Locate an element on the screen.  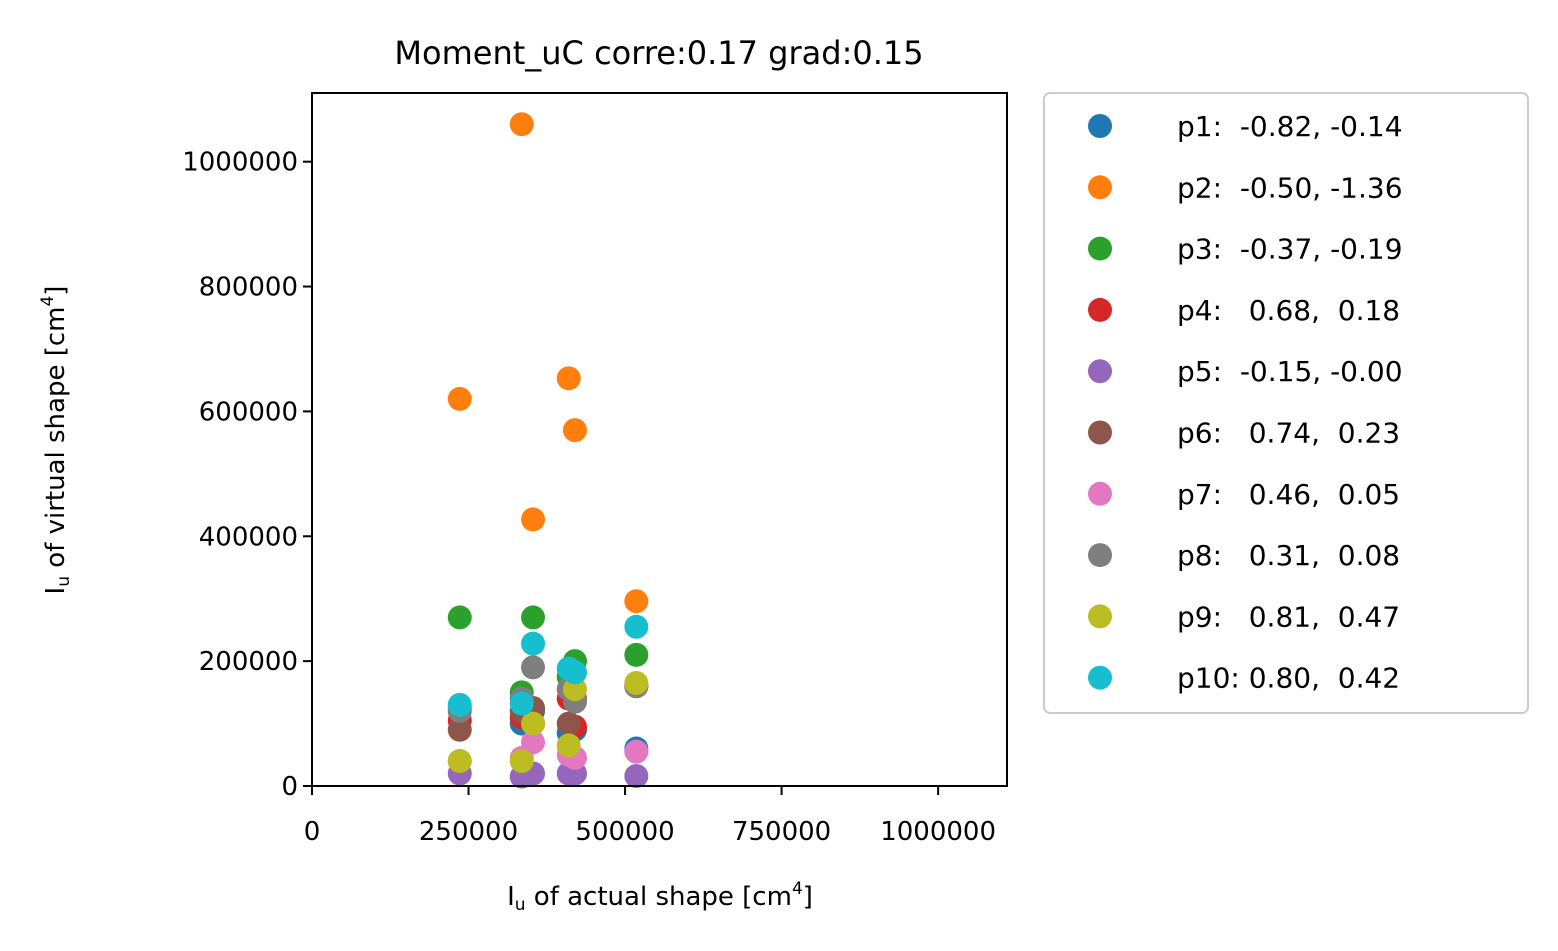
plot-points is located at coordinates (548, 450).